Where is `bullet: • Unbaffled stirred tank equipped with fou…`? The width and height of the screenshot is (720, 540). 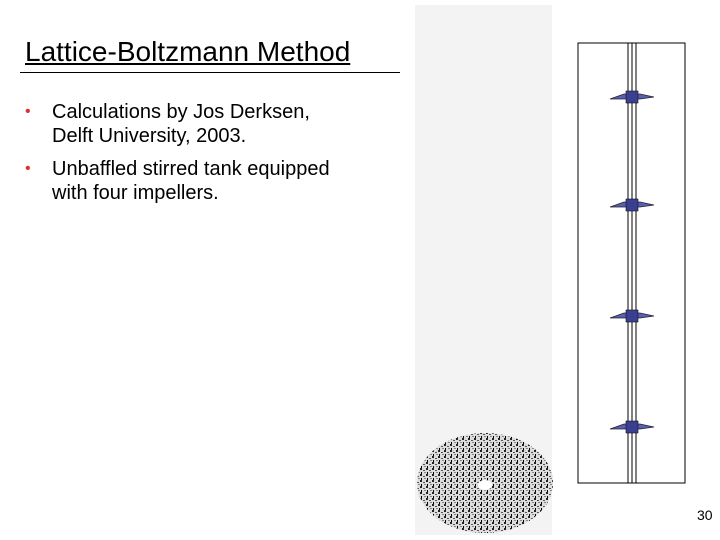
bullet: • Unbaffled stirred tank equipped with fou… is located at coordinates (177, 181).